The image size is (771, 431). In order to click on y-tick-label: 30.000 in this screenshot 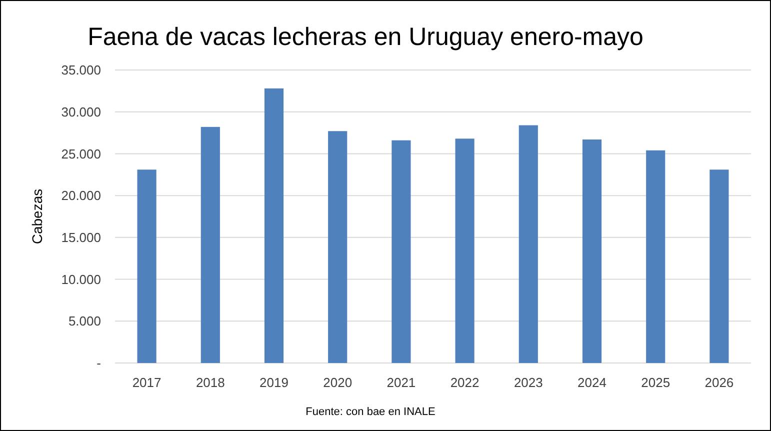, I will do `click(81, 112)`.